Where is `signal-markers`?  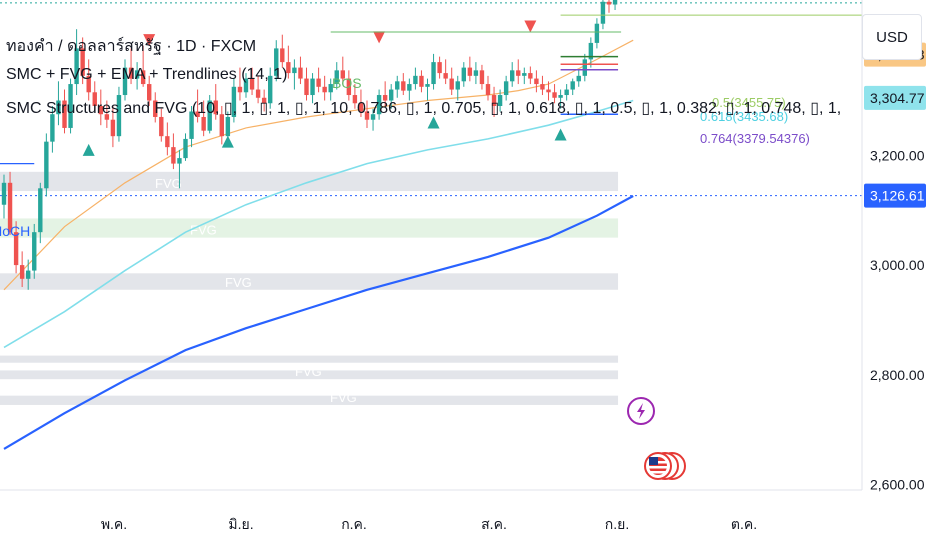 signal-markers is located at coordinates (324, 88).